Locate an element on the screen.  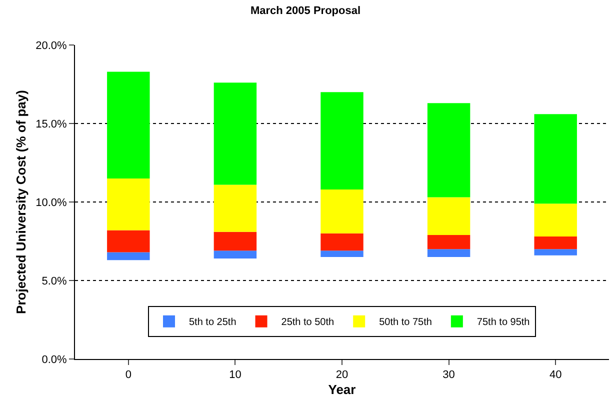
legend-label: 25th to 50th is located at coordinates (307, 322).